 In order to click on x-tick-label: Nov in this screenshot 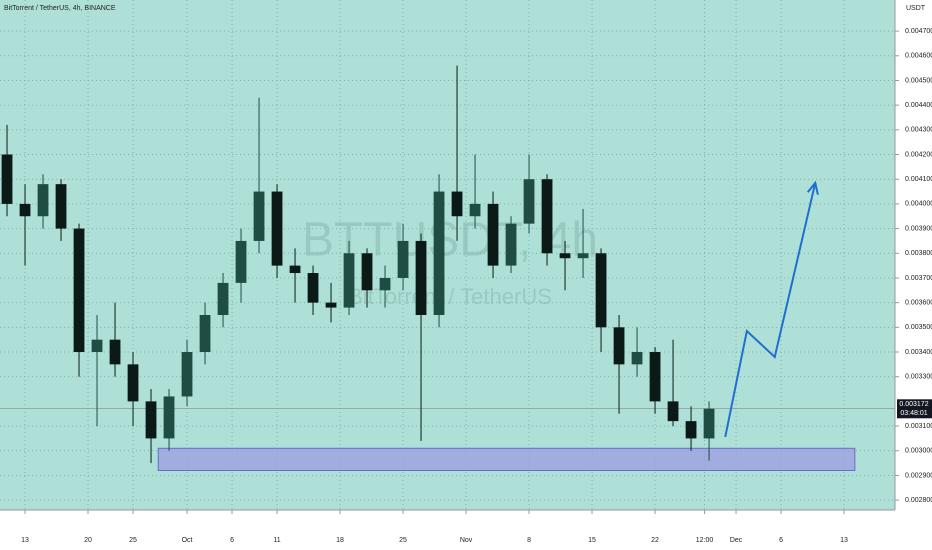, I will do `click(466, 540)`.